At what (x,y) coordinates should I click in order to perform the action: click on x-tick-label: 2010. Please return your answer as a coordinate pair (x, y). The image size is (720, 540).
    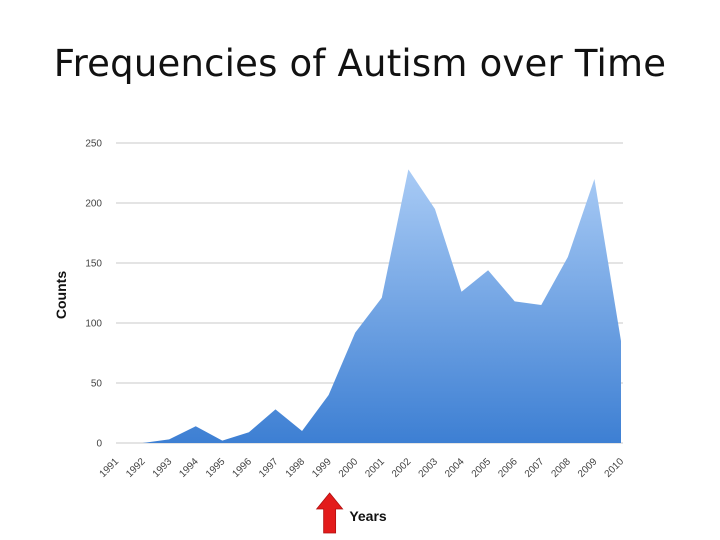
    Looking at the image, I should click on (615, 468).